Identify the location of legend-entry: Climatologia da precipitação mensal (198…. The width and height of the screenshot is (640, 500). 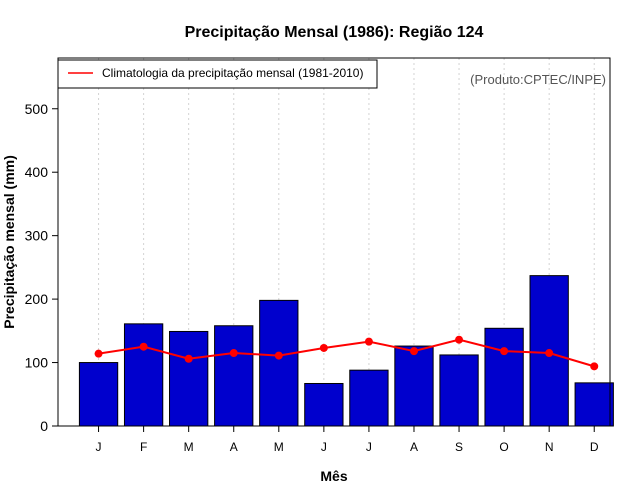
(232, 73).